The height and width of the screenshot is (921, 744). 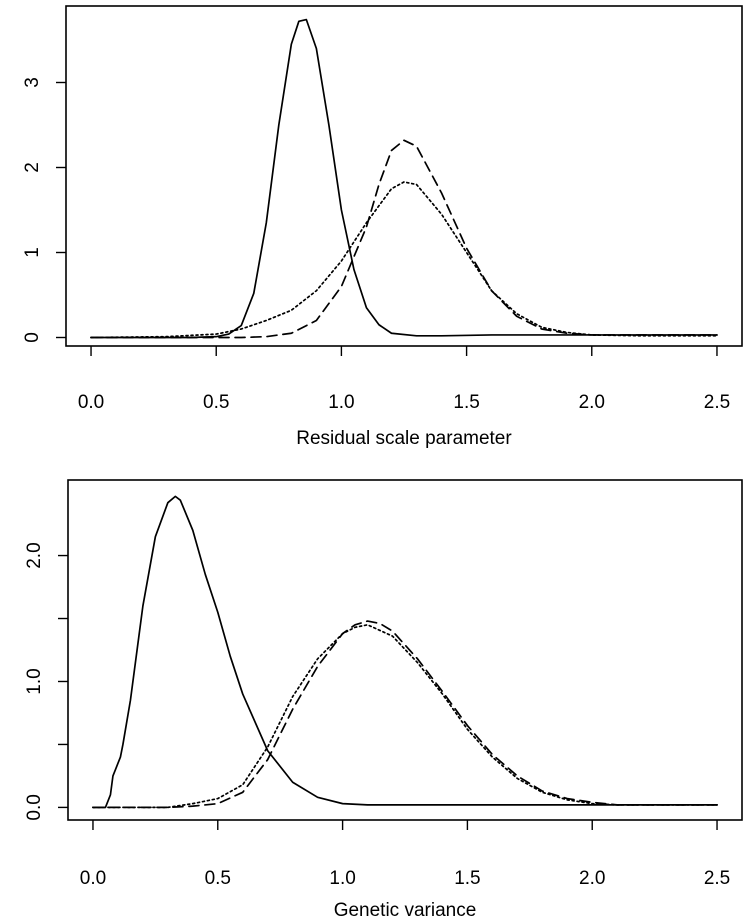 I want to click on y-tick-label: 3, so click(x=32, y=82).